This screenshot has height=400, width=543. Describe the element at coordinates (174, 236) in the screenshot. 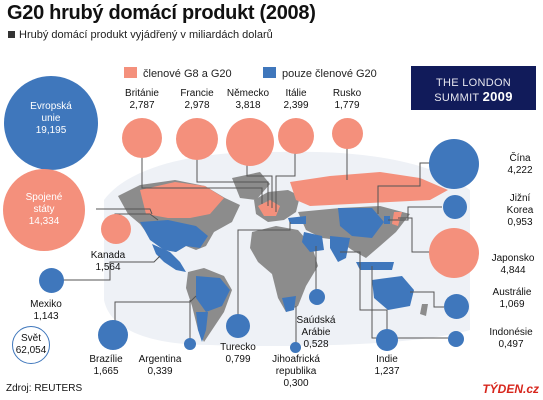

I see `map-usa` at that location.